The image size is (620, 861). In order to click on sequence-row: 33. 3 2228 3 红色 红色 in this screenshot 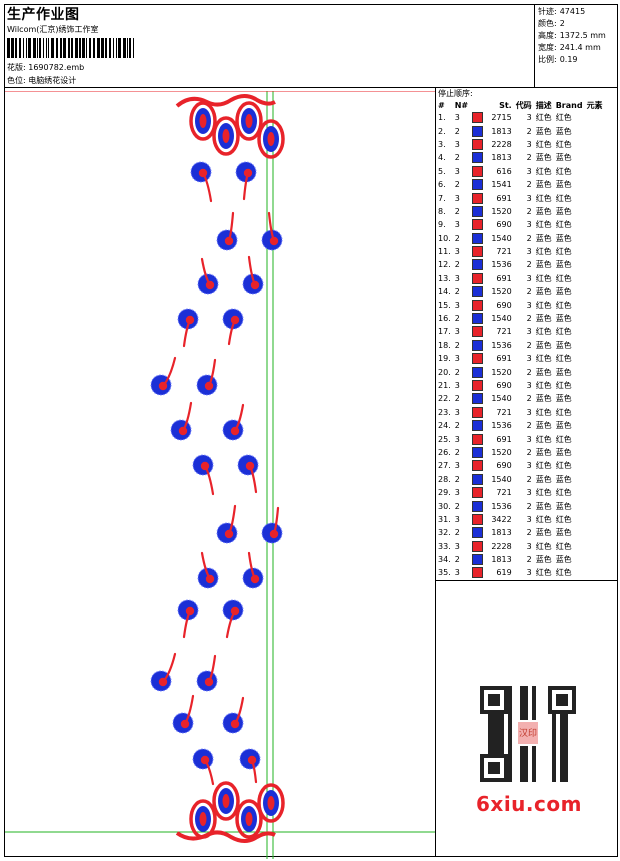, I will do `click(505, 546)`.